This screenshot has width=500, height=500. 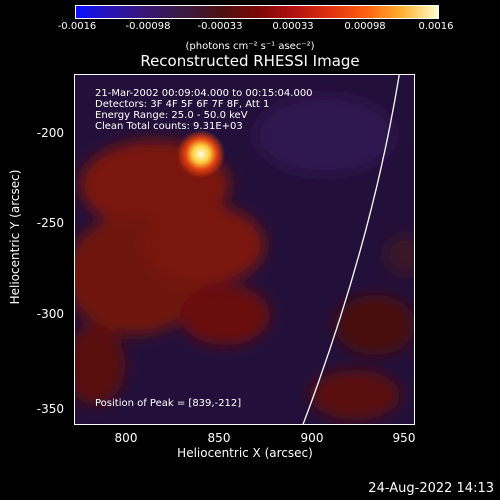 I want to click on info-detectors: Detectors: 3F 4F 5F 6F 7F 8F, Att 1, so click(x=182, y=104).